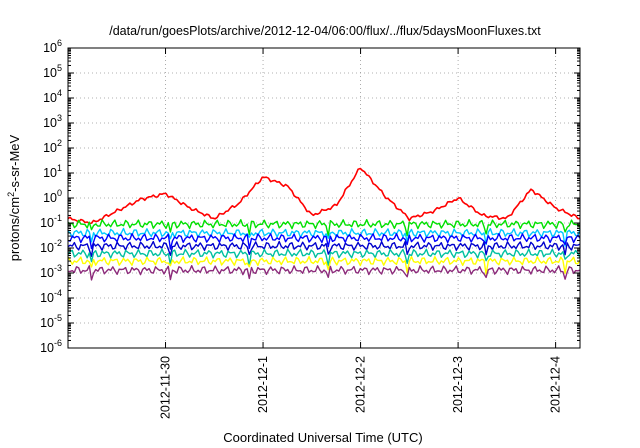 The height and width of the screenshot is (448, 640). Describe the element at coordinates (52, 171) in the screenshot. I see `y-tick-label: 10¹` at that location.